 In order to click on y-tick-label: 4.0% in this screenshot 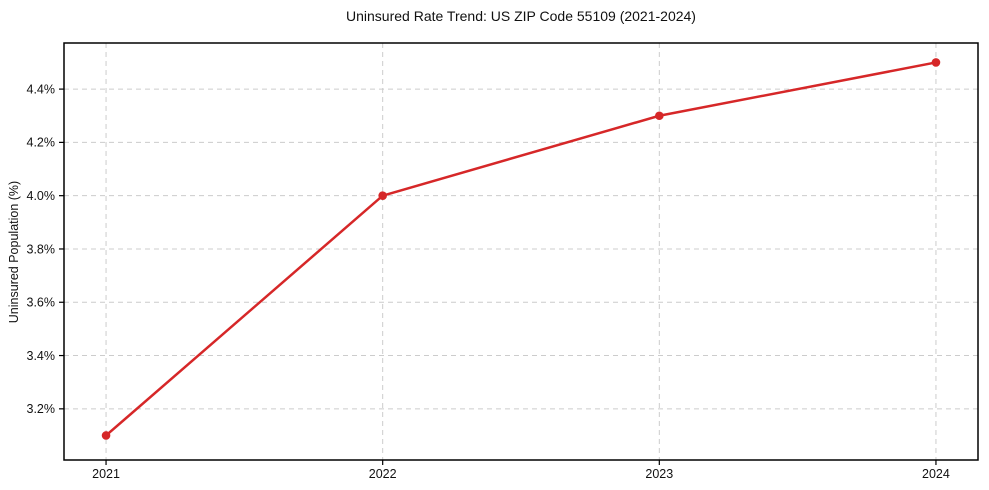, I will do `click(41, 196)`.